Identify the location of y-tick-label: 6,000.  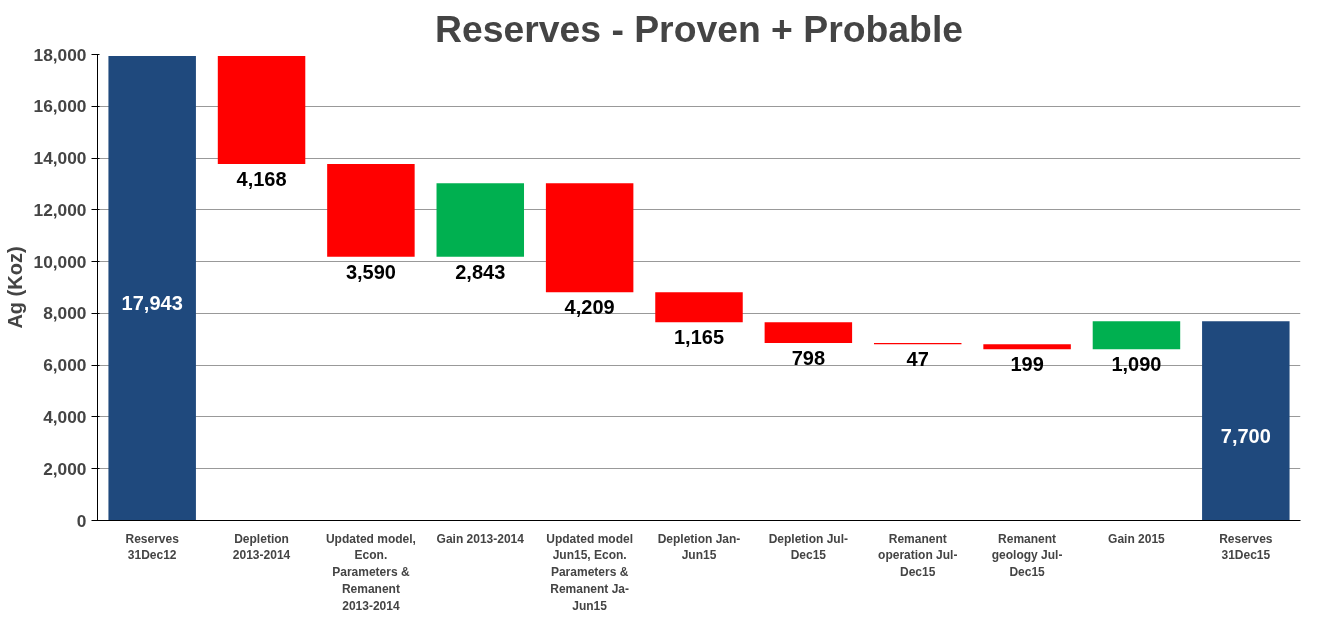
(65, 365).